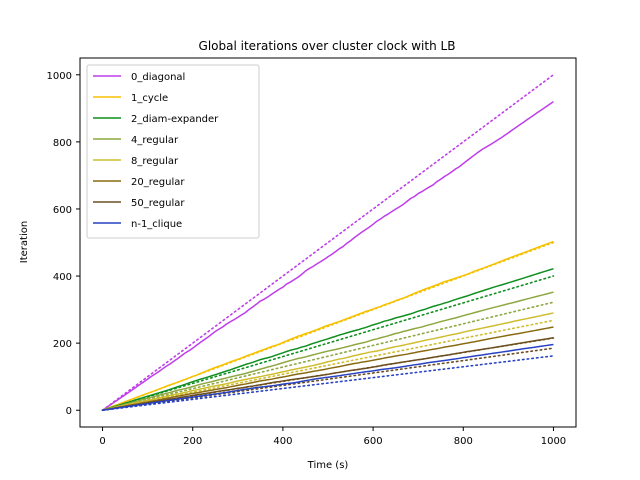 This screenshot has height=480, width=640. What do you see at coordinates (328, 465) in the screenshot?
I see `x-axis-label: Time (s)` at bounding box center [328, 465].